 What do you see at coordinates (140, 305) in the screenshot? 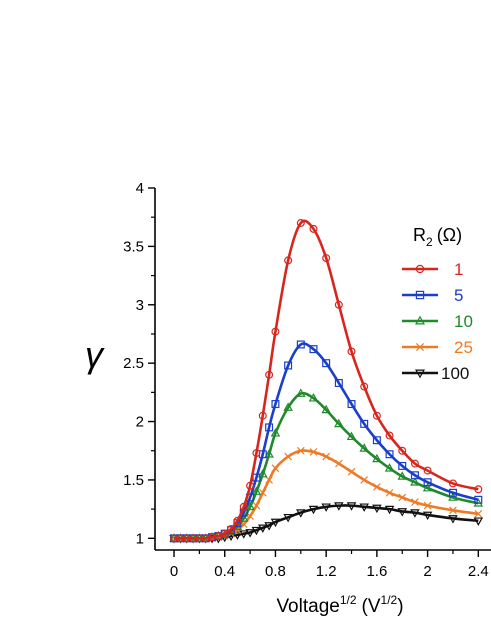
I see `y-tick-label: 3` at bounding box center [140, 305].